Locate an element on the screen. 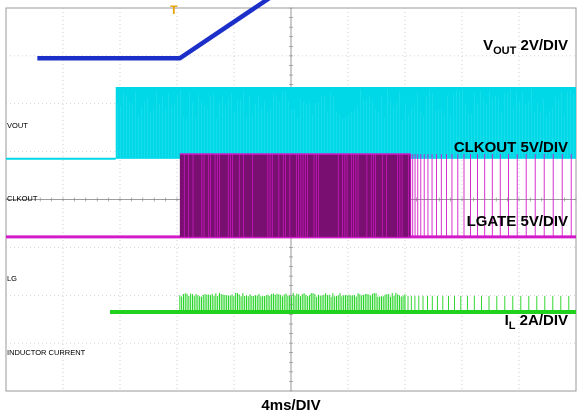  lgate-channel-marker: LG is located at coordinates (12, 278).